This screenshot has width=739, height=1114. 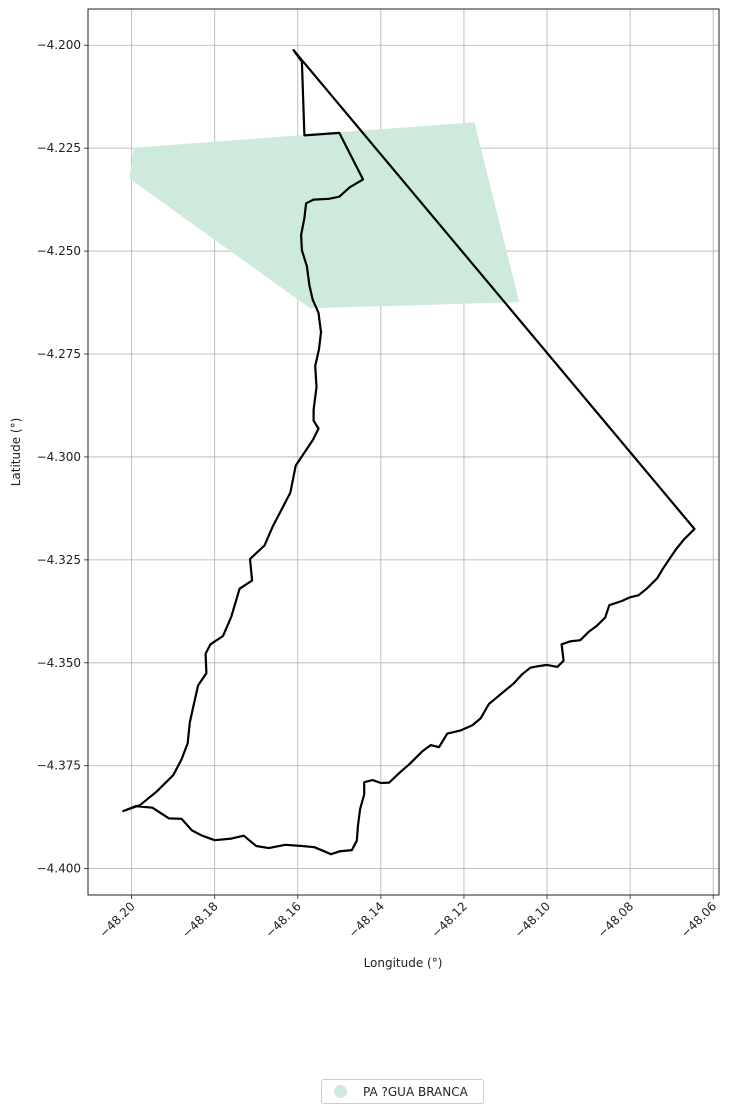 I want to click on y-tick-label: −4.325, so click(x=59, y=560).